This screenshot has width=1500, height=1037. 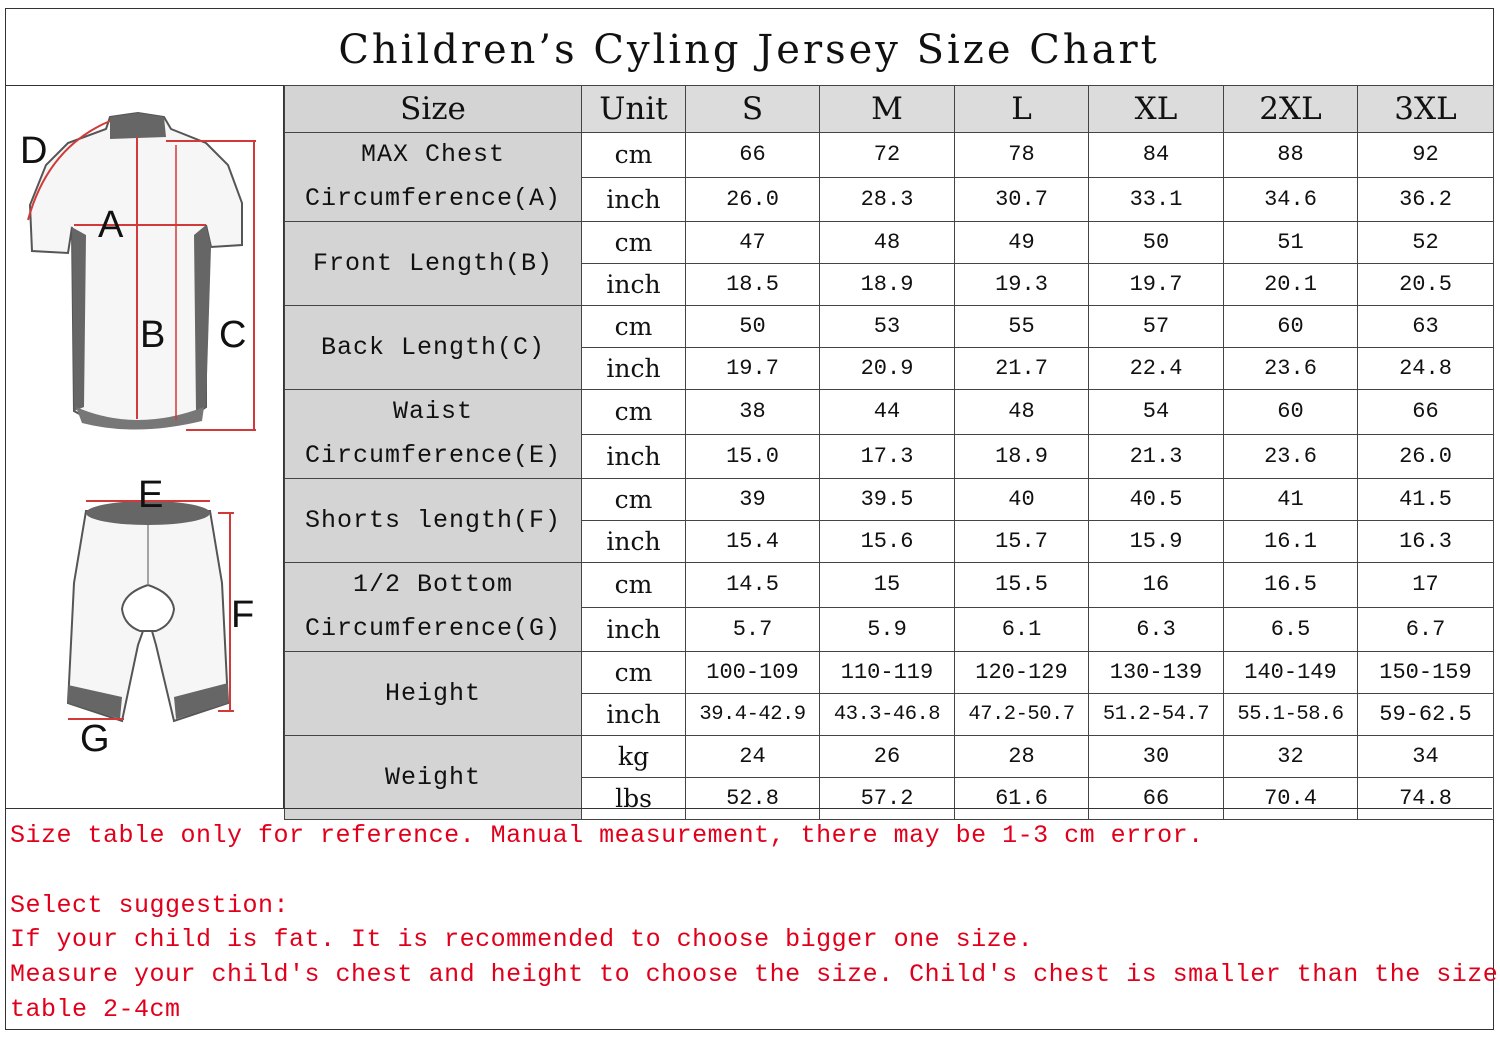 What do you see at coordinates (1425, 714) in the screenshot?
I see `value-cell: 59-62.5` at bounding box center [1425, 714].